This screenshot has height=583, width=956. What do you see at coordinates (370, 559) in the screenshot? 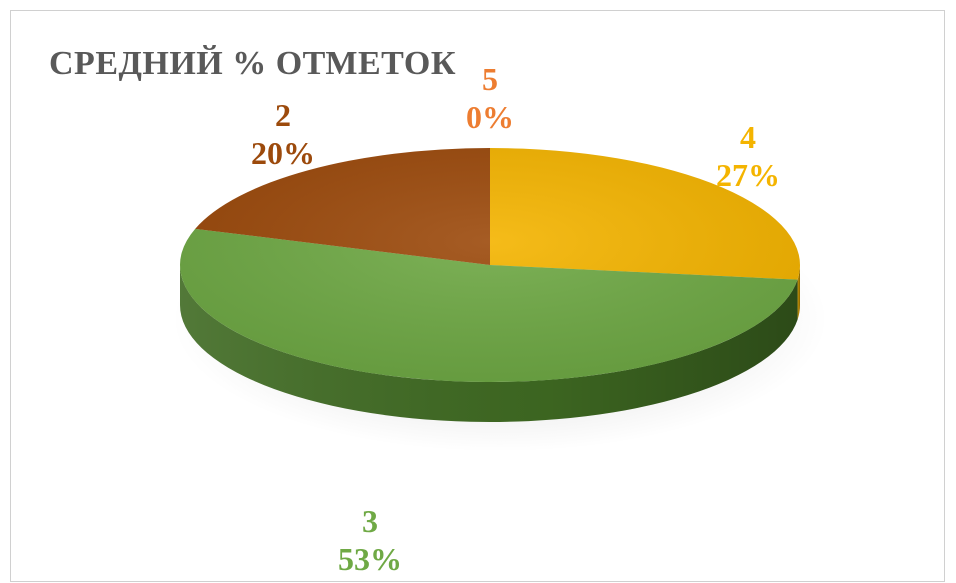
I see `data-label-percent-3: 53%` at bounding box center [370, 559].